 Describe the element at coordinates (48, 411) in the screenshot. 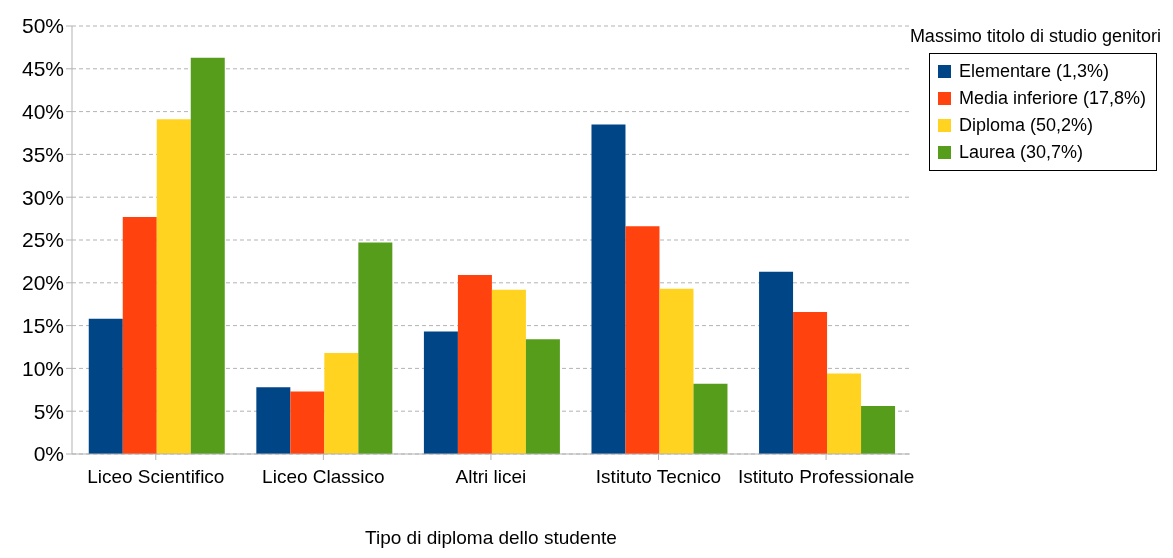

I see `y-tick-label: 5%` at that location.